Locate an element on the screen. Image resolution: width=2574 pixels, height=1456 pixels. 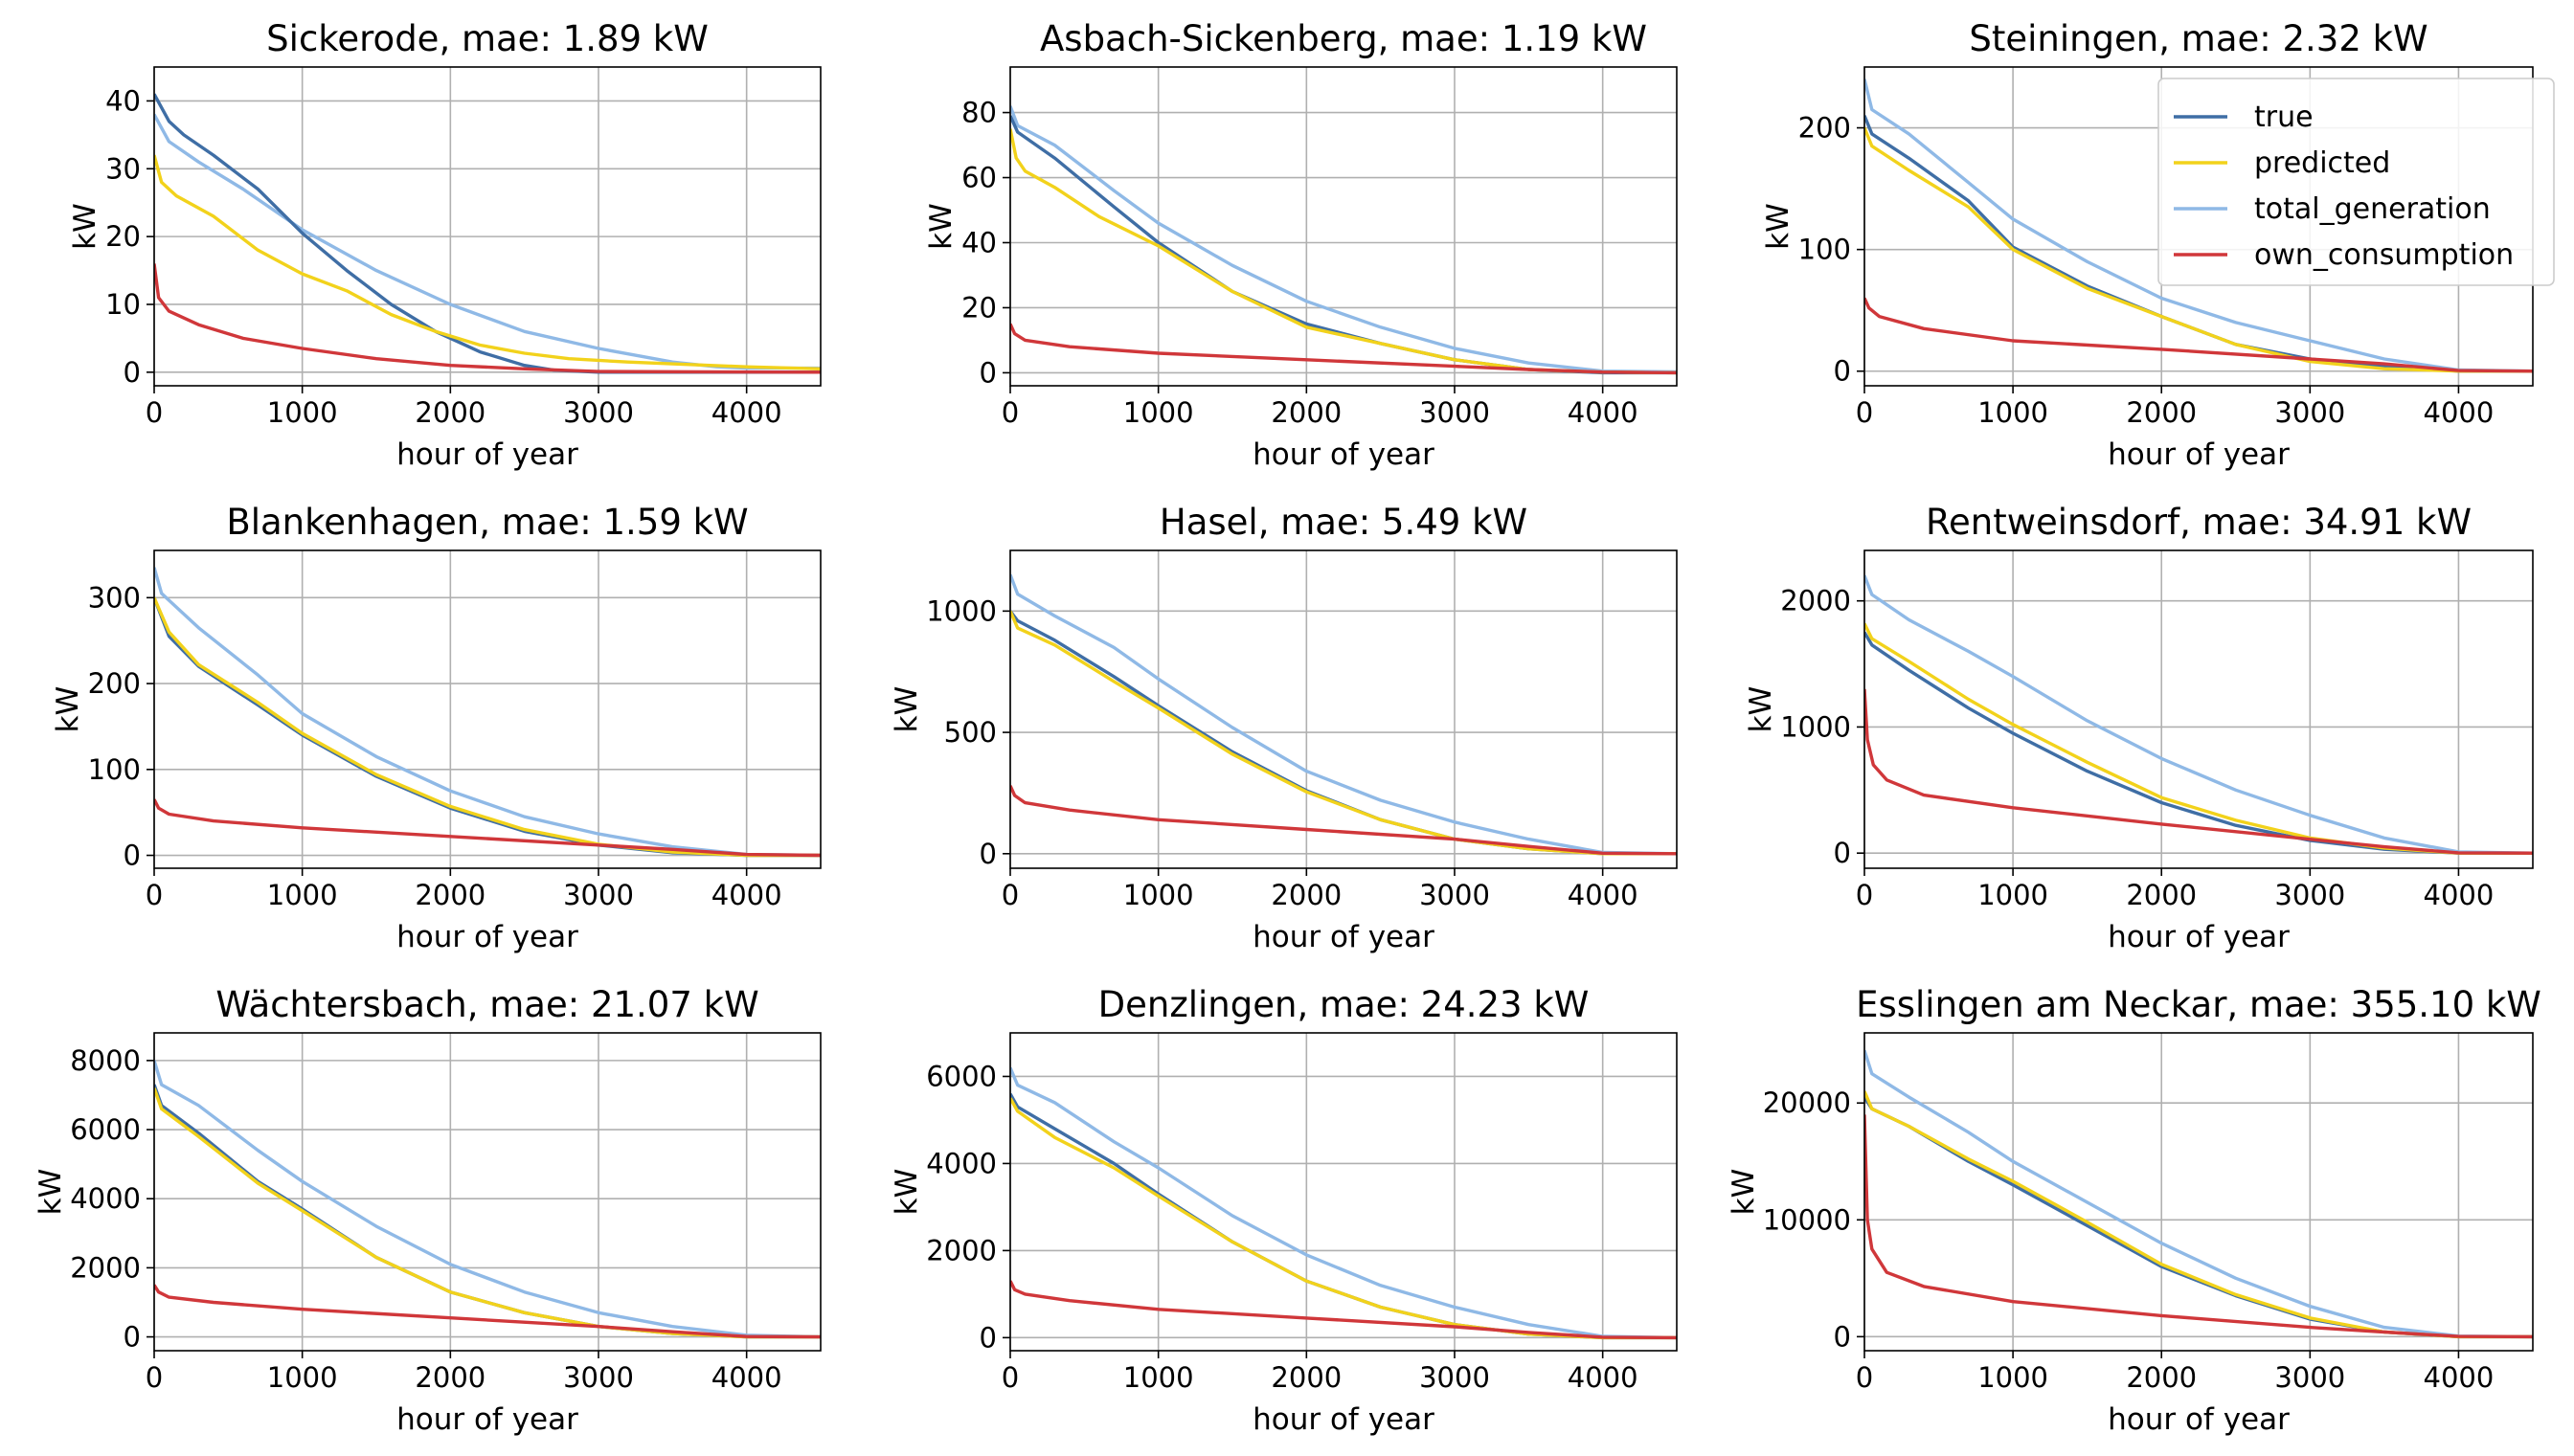
y-tick-label: 4000 is located at coordinates (961, 1163).